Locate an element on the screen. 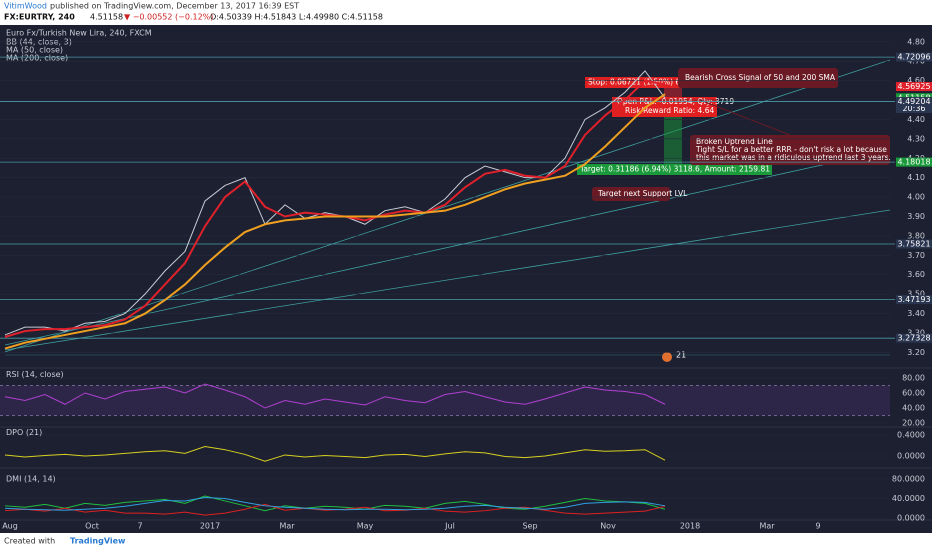  x-tick-label: Oct is located at coordinates (92, 526).